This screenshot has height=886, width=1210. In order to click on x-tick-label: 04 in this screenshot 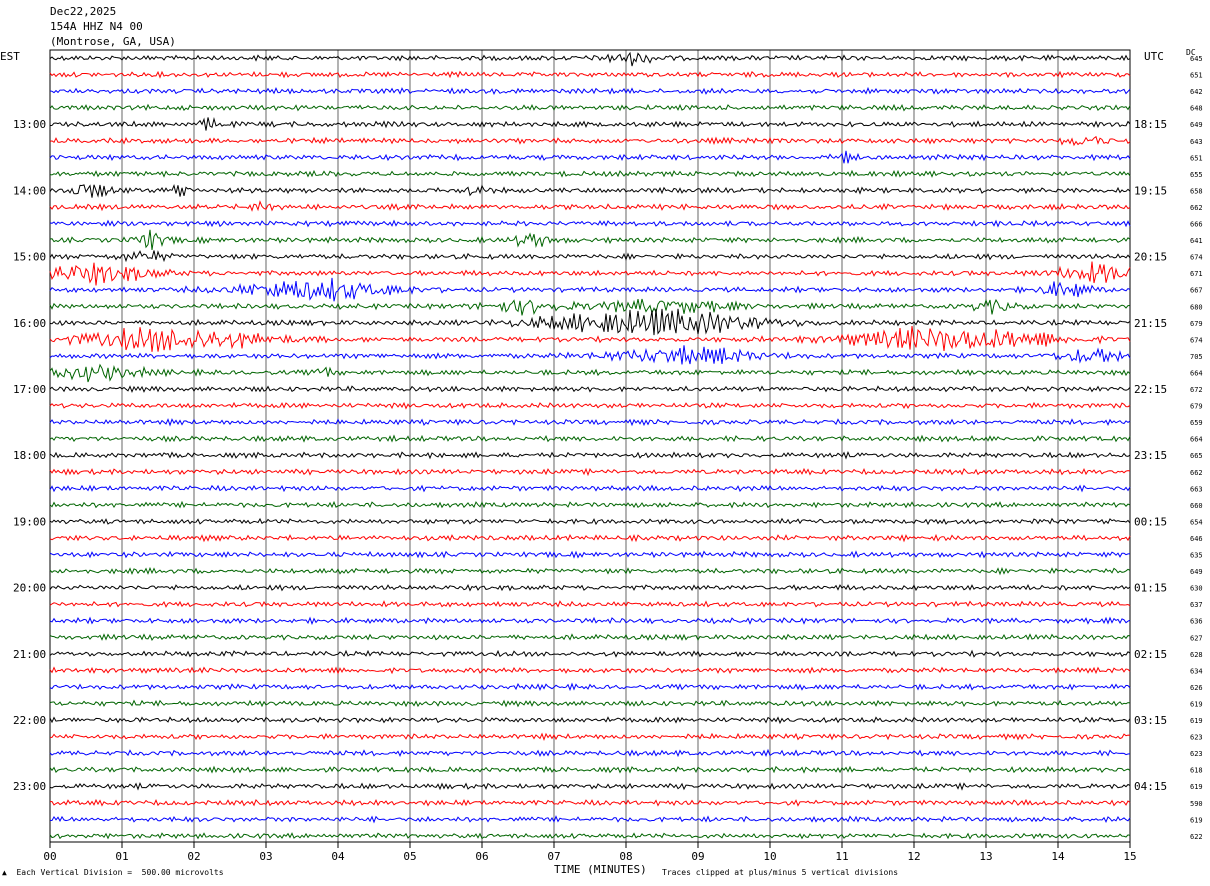, I will do `click(338, 856)`.